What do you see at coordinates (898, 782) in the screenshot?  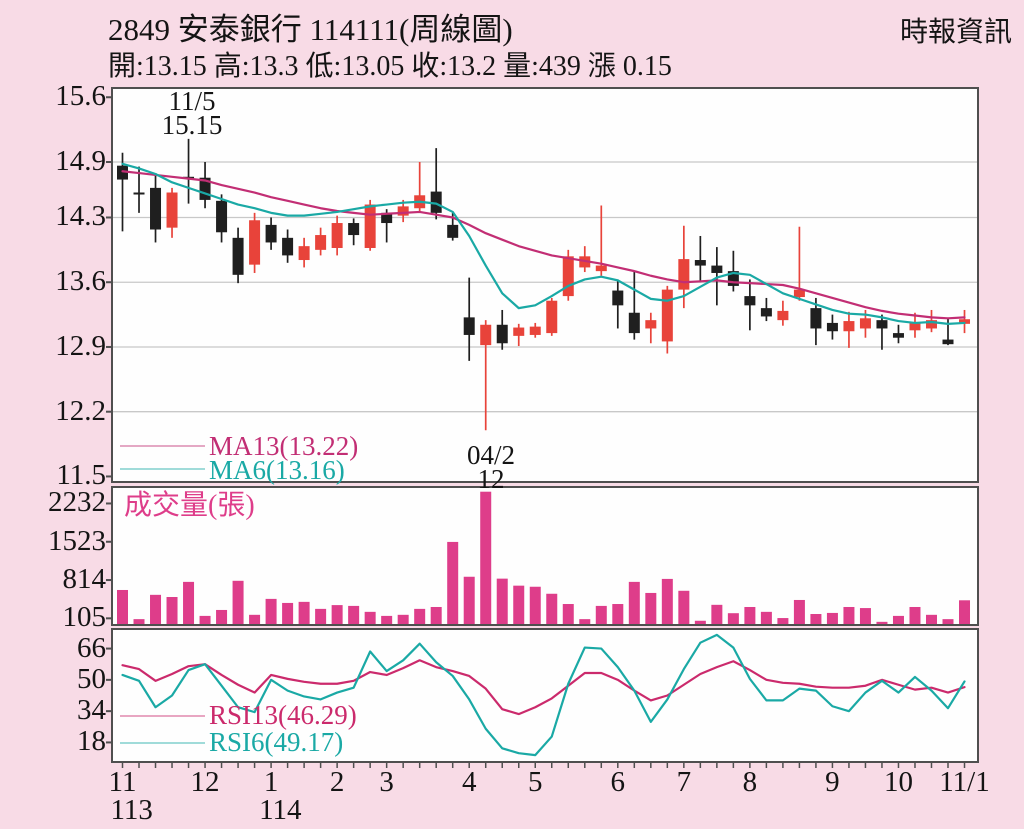 I see `month-label: 10` at bounding box center [898, 782].